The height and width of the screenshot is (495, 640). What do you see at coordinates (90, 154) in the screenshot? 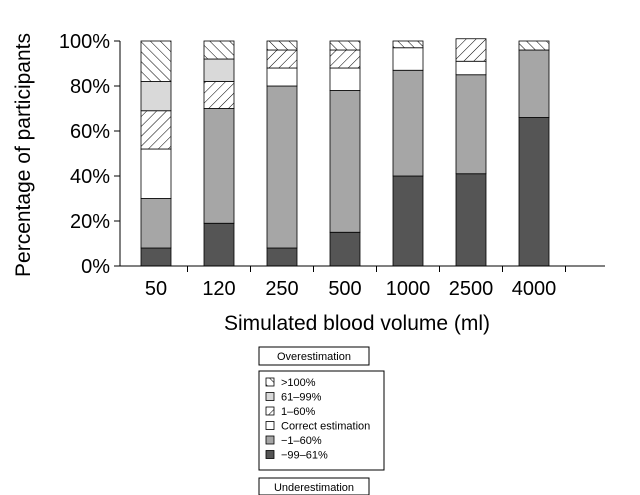
I see `y-axis: 0% 20% 40% 60% 80% 100%` at bounding box center [90, 154].